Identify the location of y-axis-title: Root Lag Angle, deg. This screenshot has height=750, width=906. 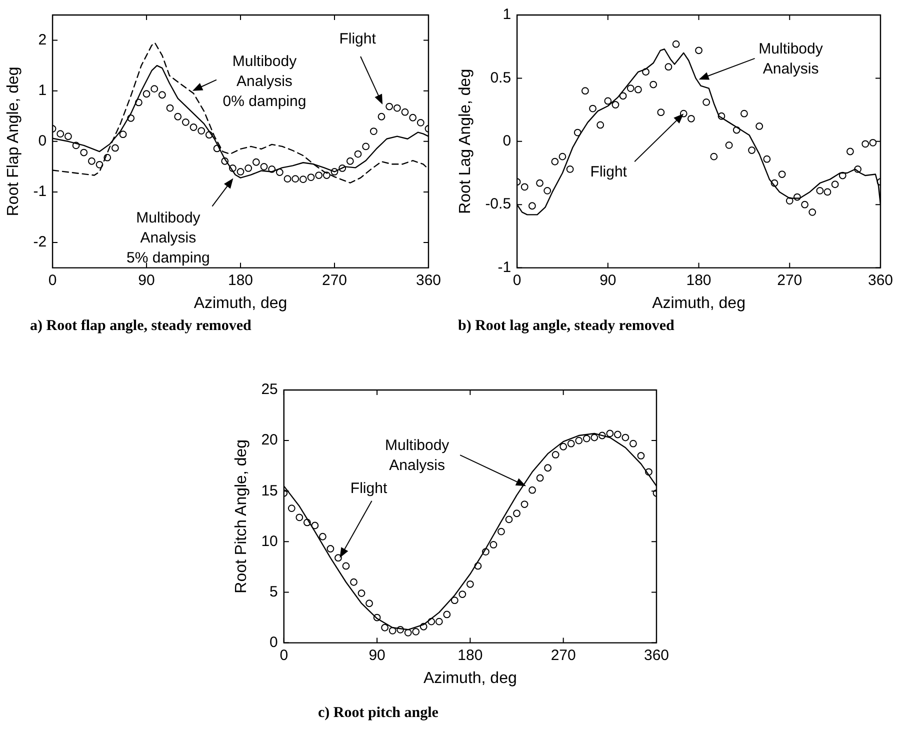
(465, 141).